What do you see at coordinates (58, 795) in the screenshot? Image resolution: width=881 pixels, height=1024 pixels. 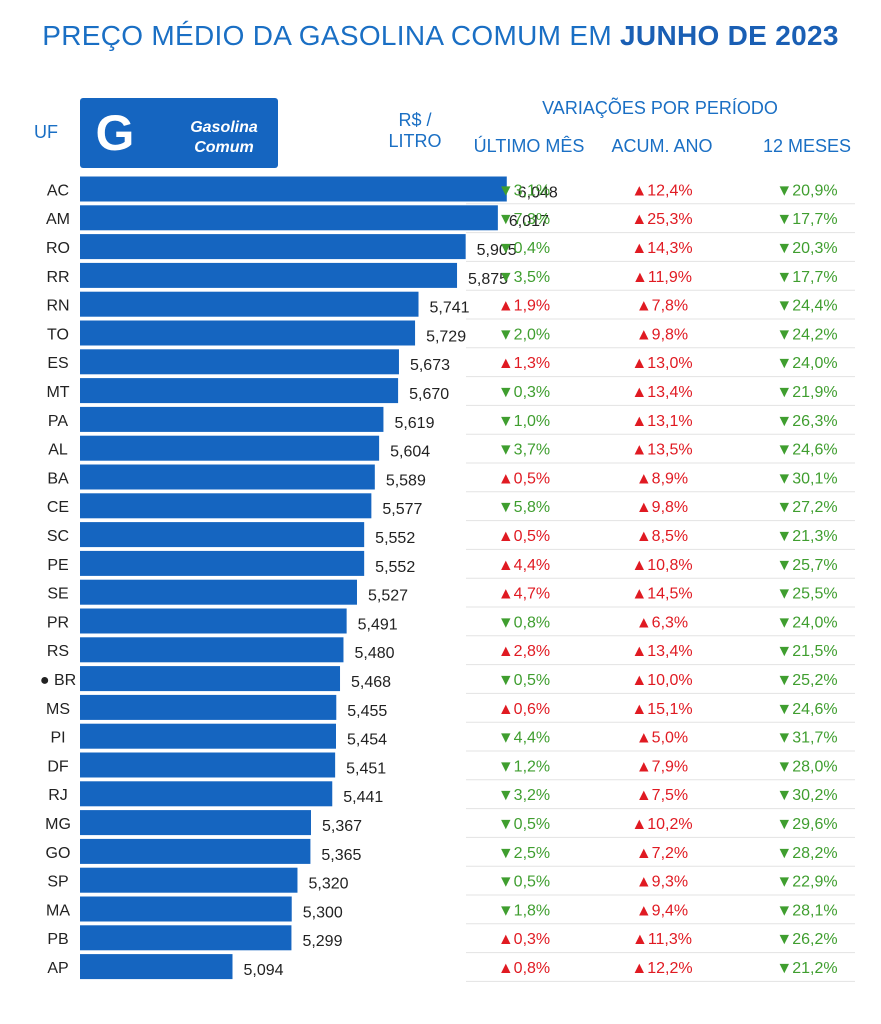 I see `uf-label: RJ` at bounding box center [58, 795].